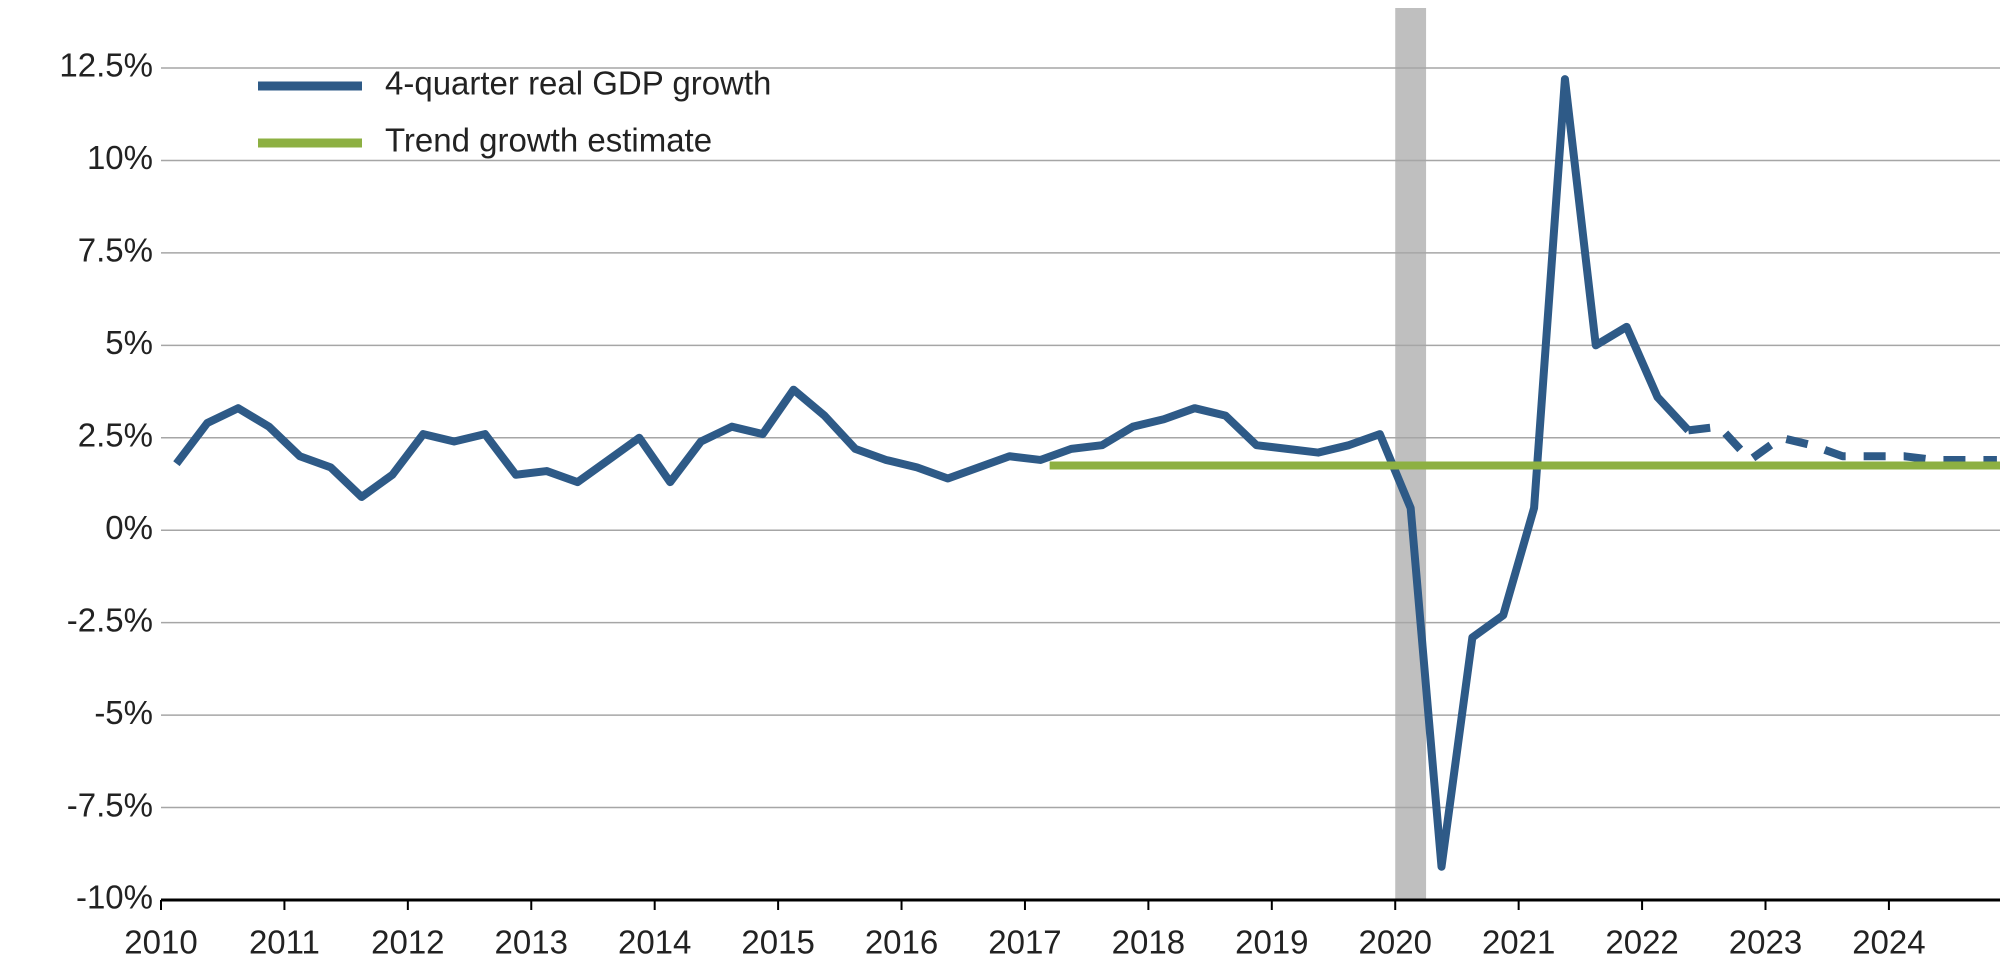 This screenshot has height=962, width=2002. Describe the element at coordinates (1148, 942) in the screenshot. I see `x-tick-label: 2018` at that location.